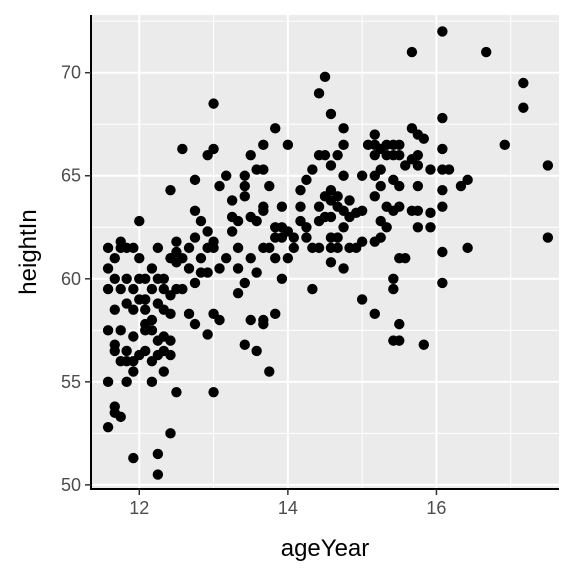 The height and width of the screenshot is (576, 576). What do you see at coordinates (288, 508) in the screenshot?
I see `x-tick-label: 14` at bounding box center [288, 508].